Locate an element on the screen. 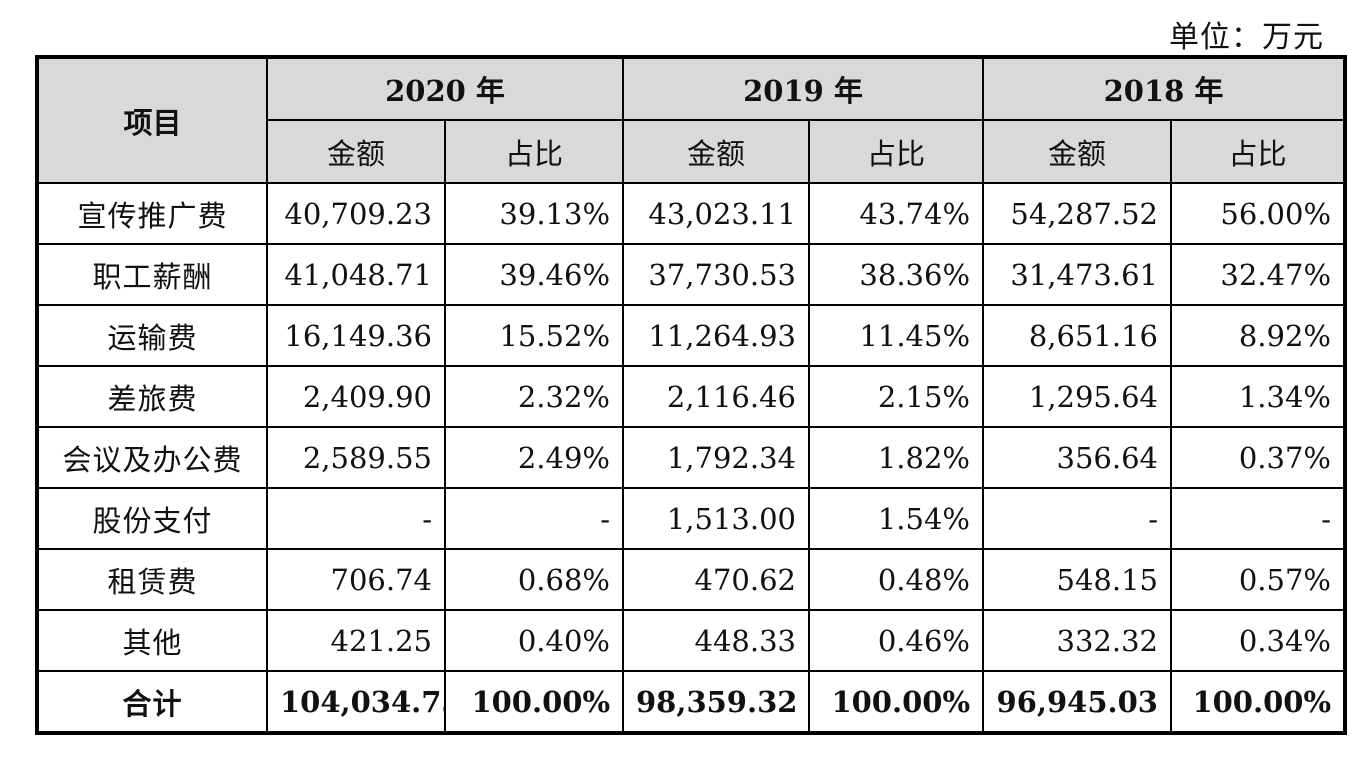  ratio-cell: 1.82% is located at coordinates (896, 457).